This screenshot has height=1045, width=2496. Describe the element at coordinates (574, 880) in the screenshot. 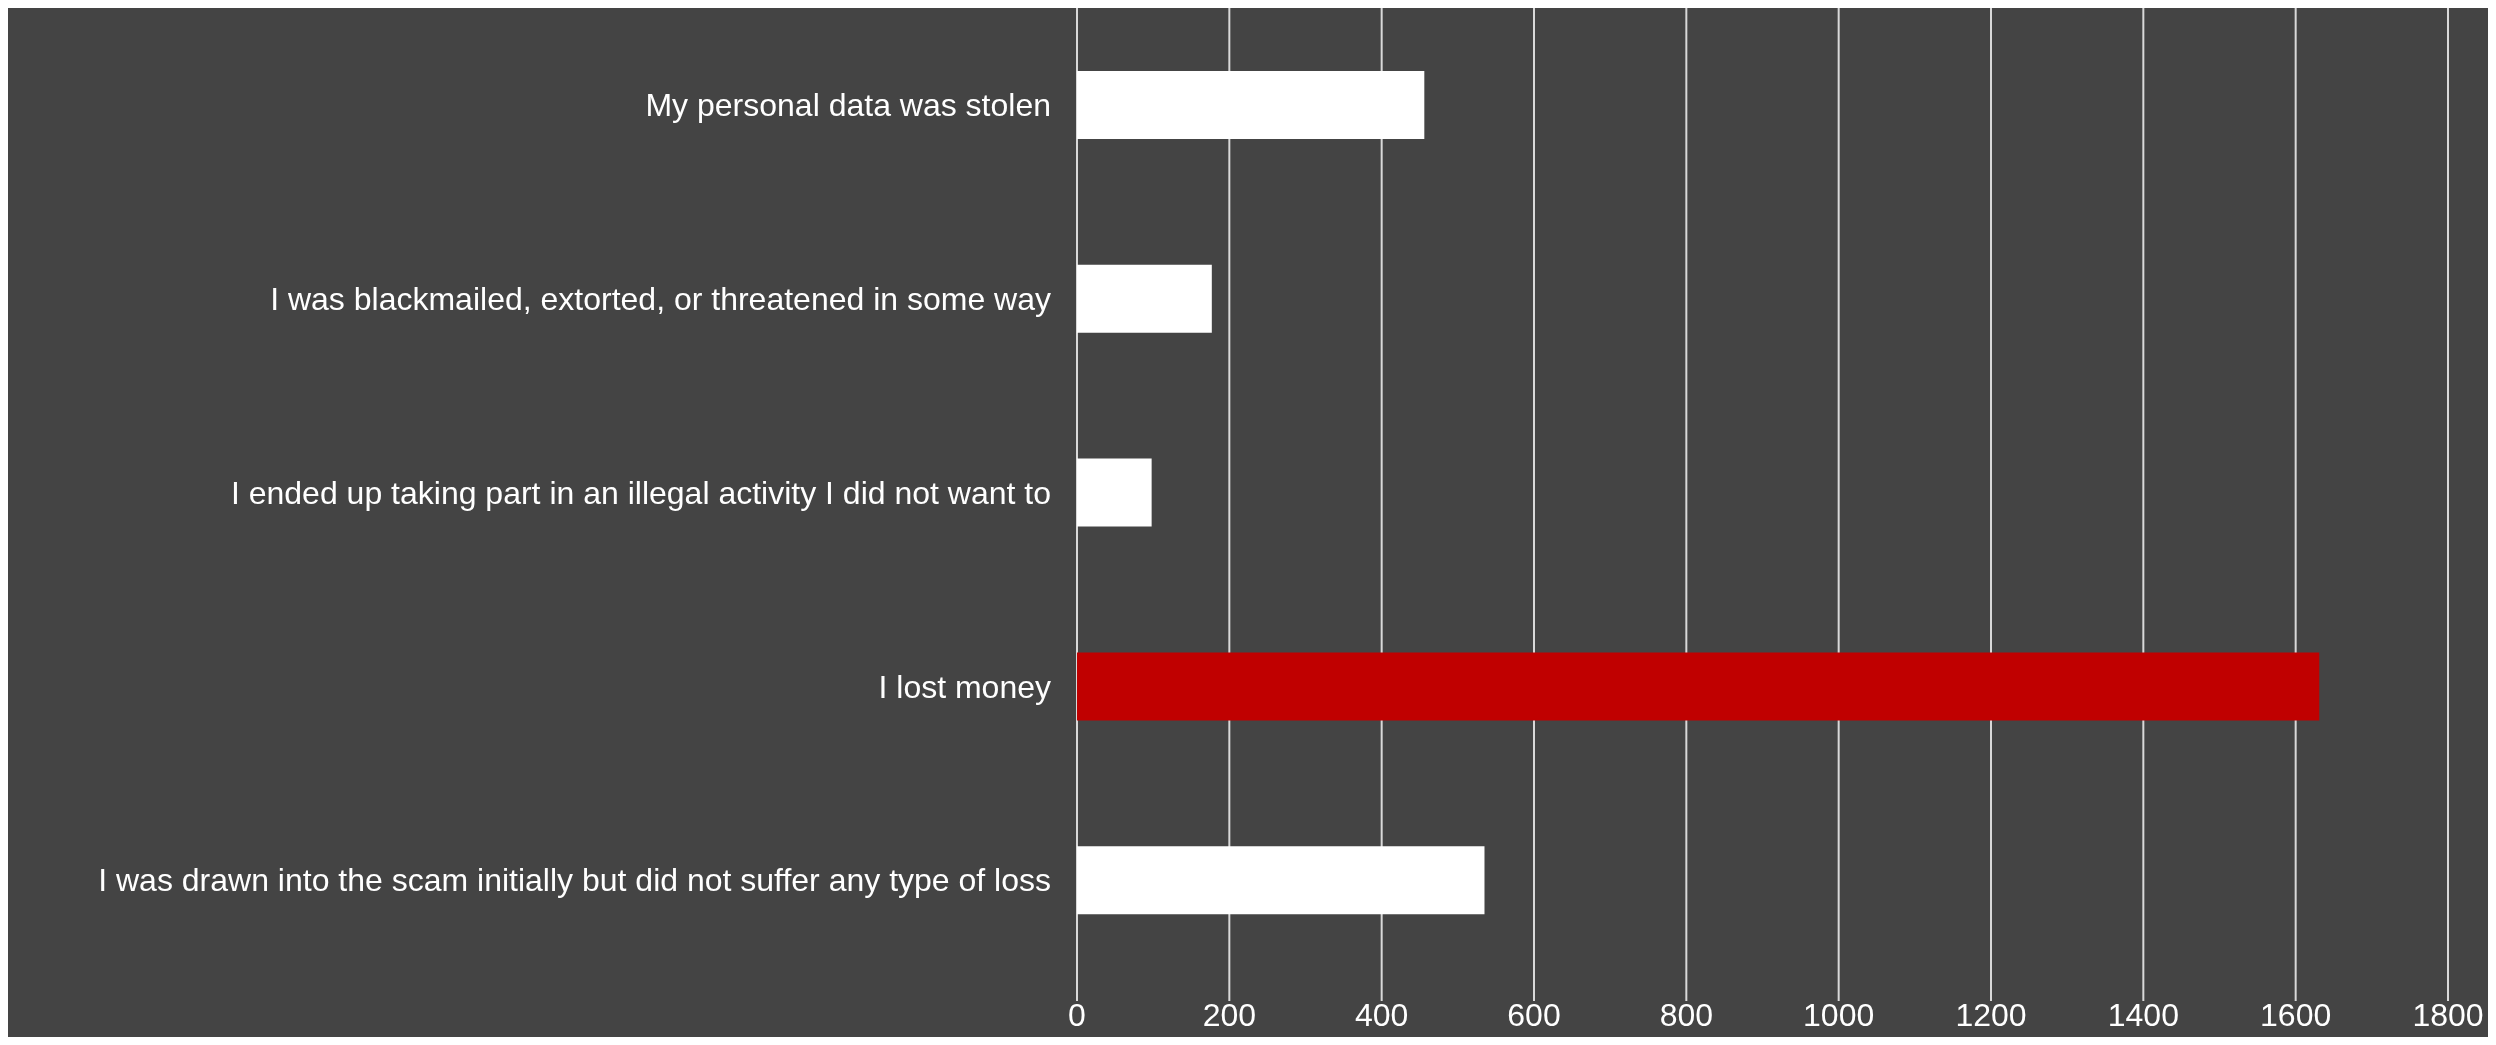

I see `y-tick-label: I was drawn into the scam initially but did not suffer any type of loss` at that location.